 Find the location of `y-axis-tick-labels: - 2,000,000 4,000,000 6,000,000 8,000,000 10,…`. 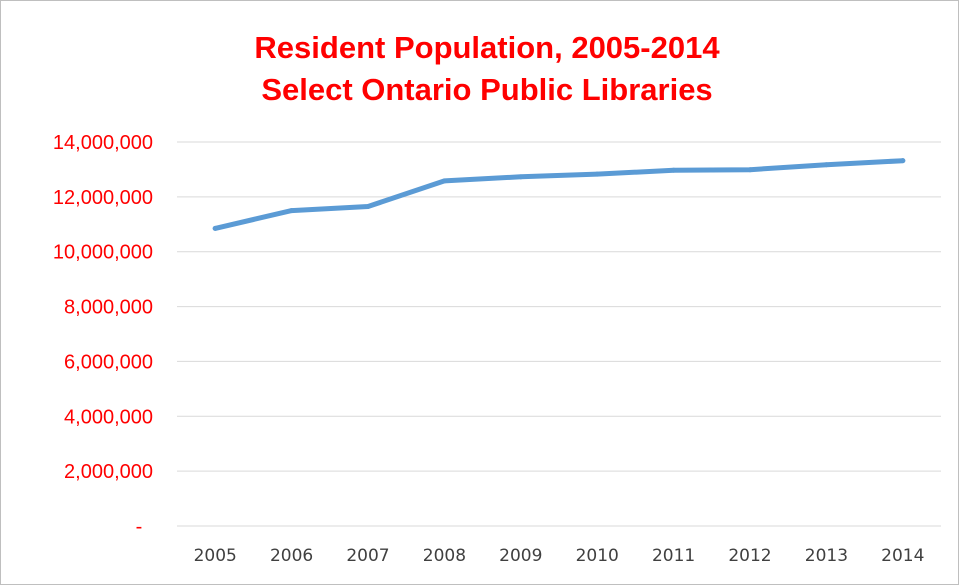

y-axis-tick-labels: - 2,000,000 4,000,000 6,000,000 8,000,000 10,… is located at coordinates (103, 335).